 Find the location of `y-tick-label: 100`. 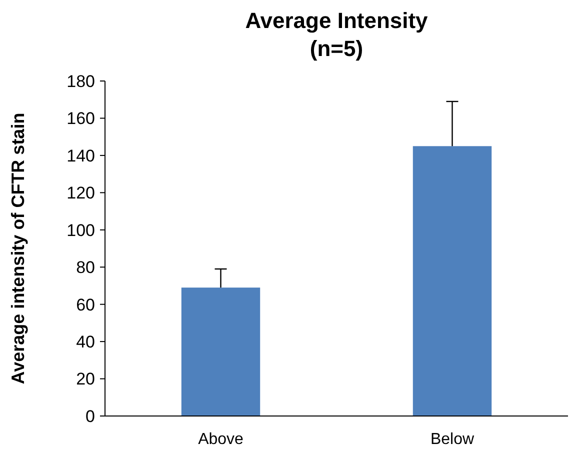

y-tick-label: 100 is located at coordinates (80, 230).